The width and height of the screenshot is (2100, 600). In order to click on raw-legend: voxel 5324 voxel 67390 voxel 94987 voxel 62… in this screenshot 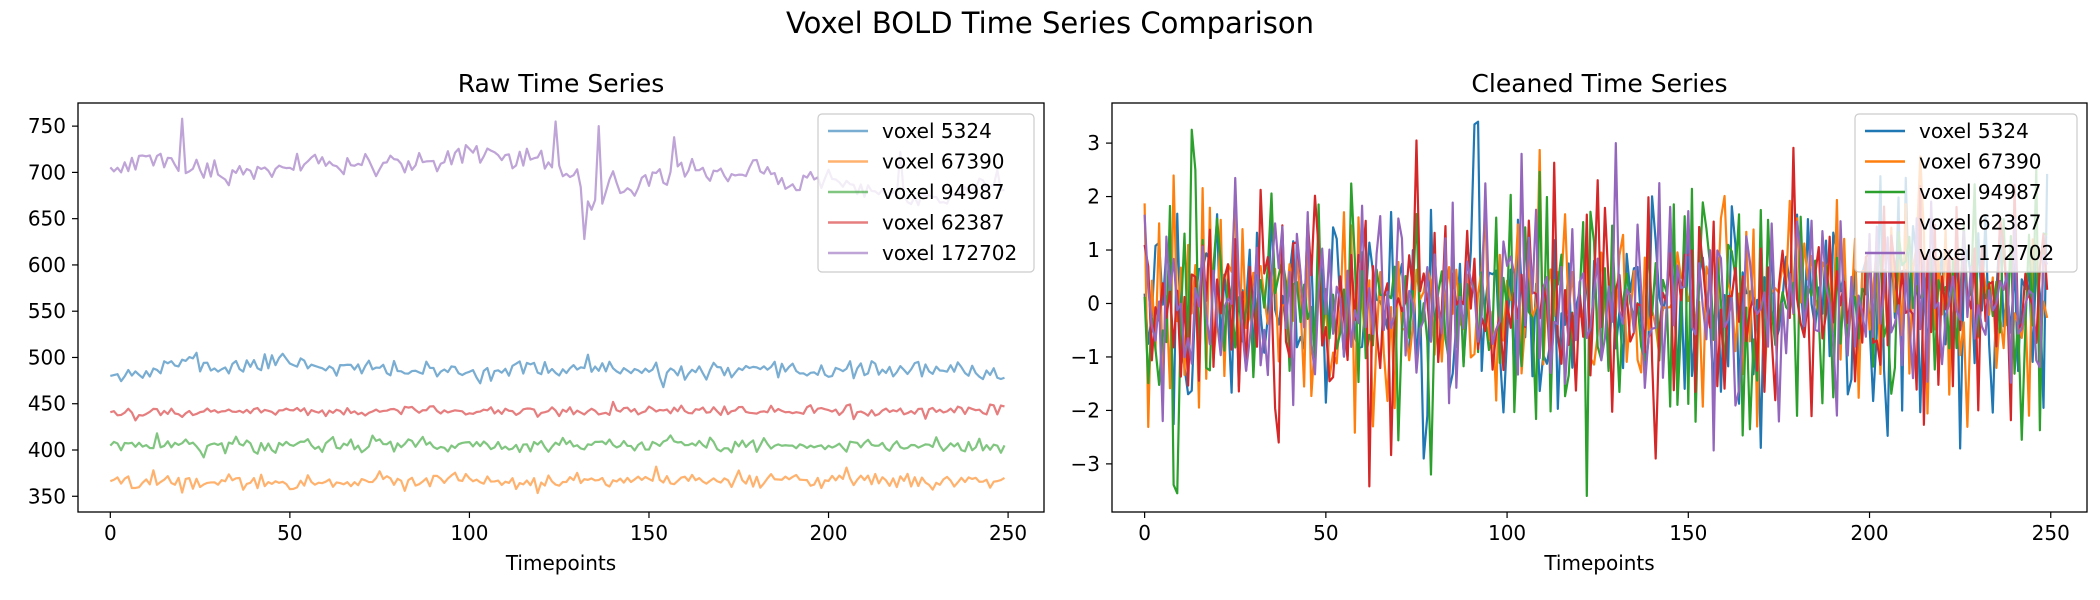, I will do `click(926, 193)`.